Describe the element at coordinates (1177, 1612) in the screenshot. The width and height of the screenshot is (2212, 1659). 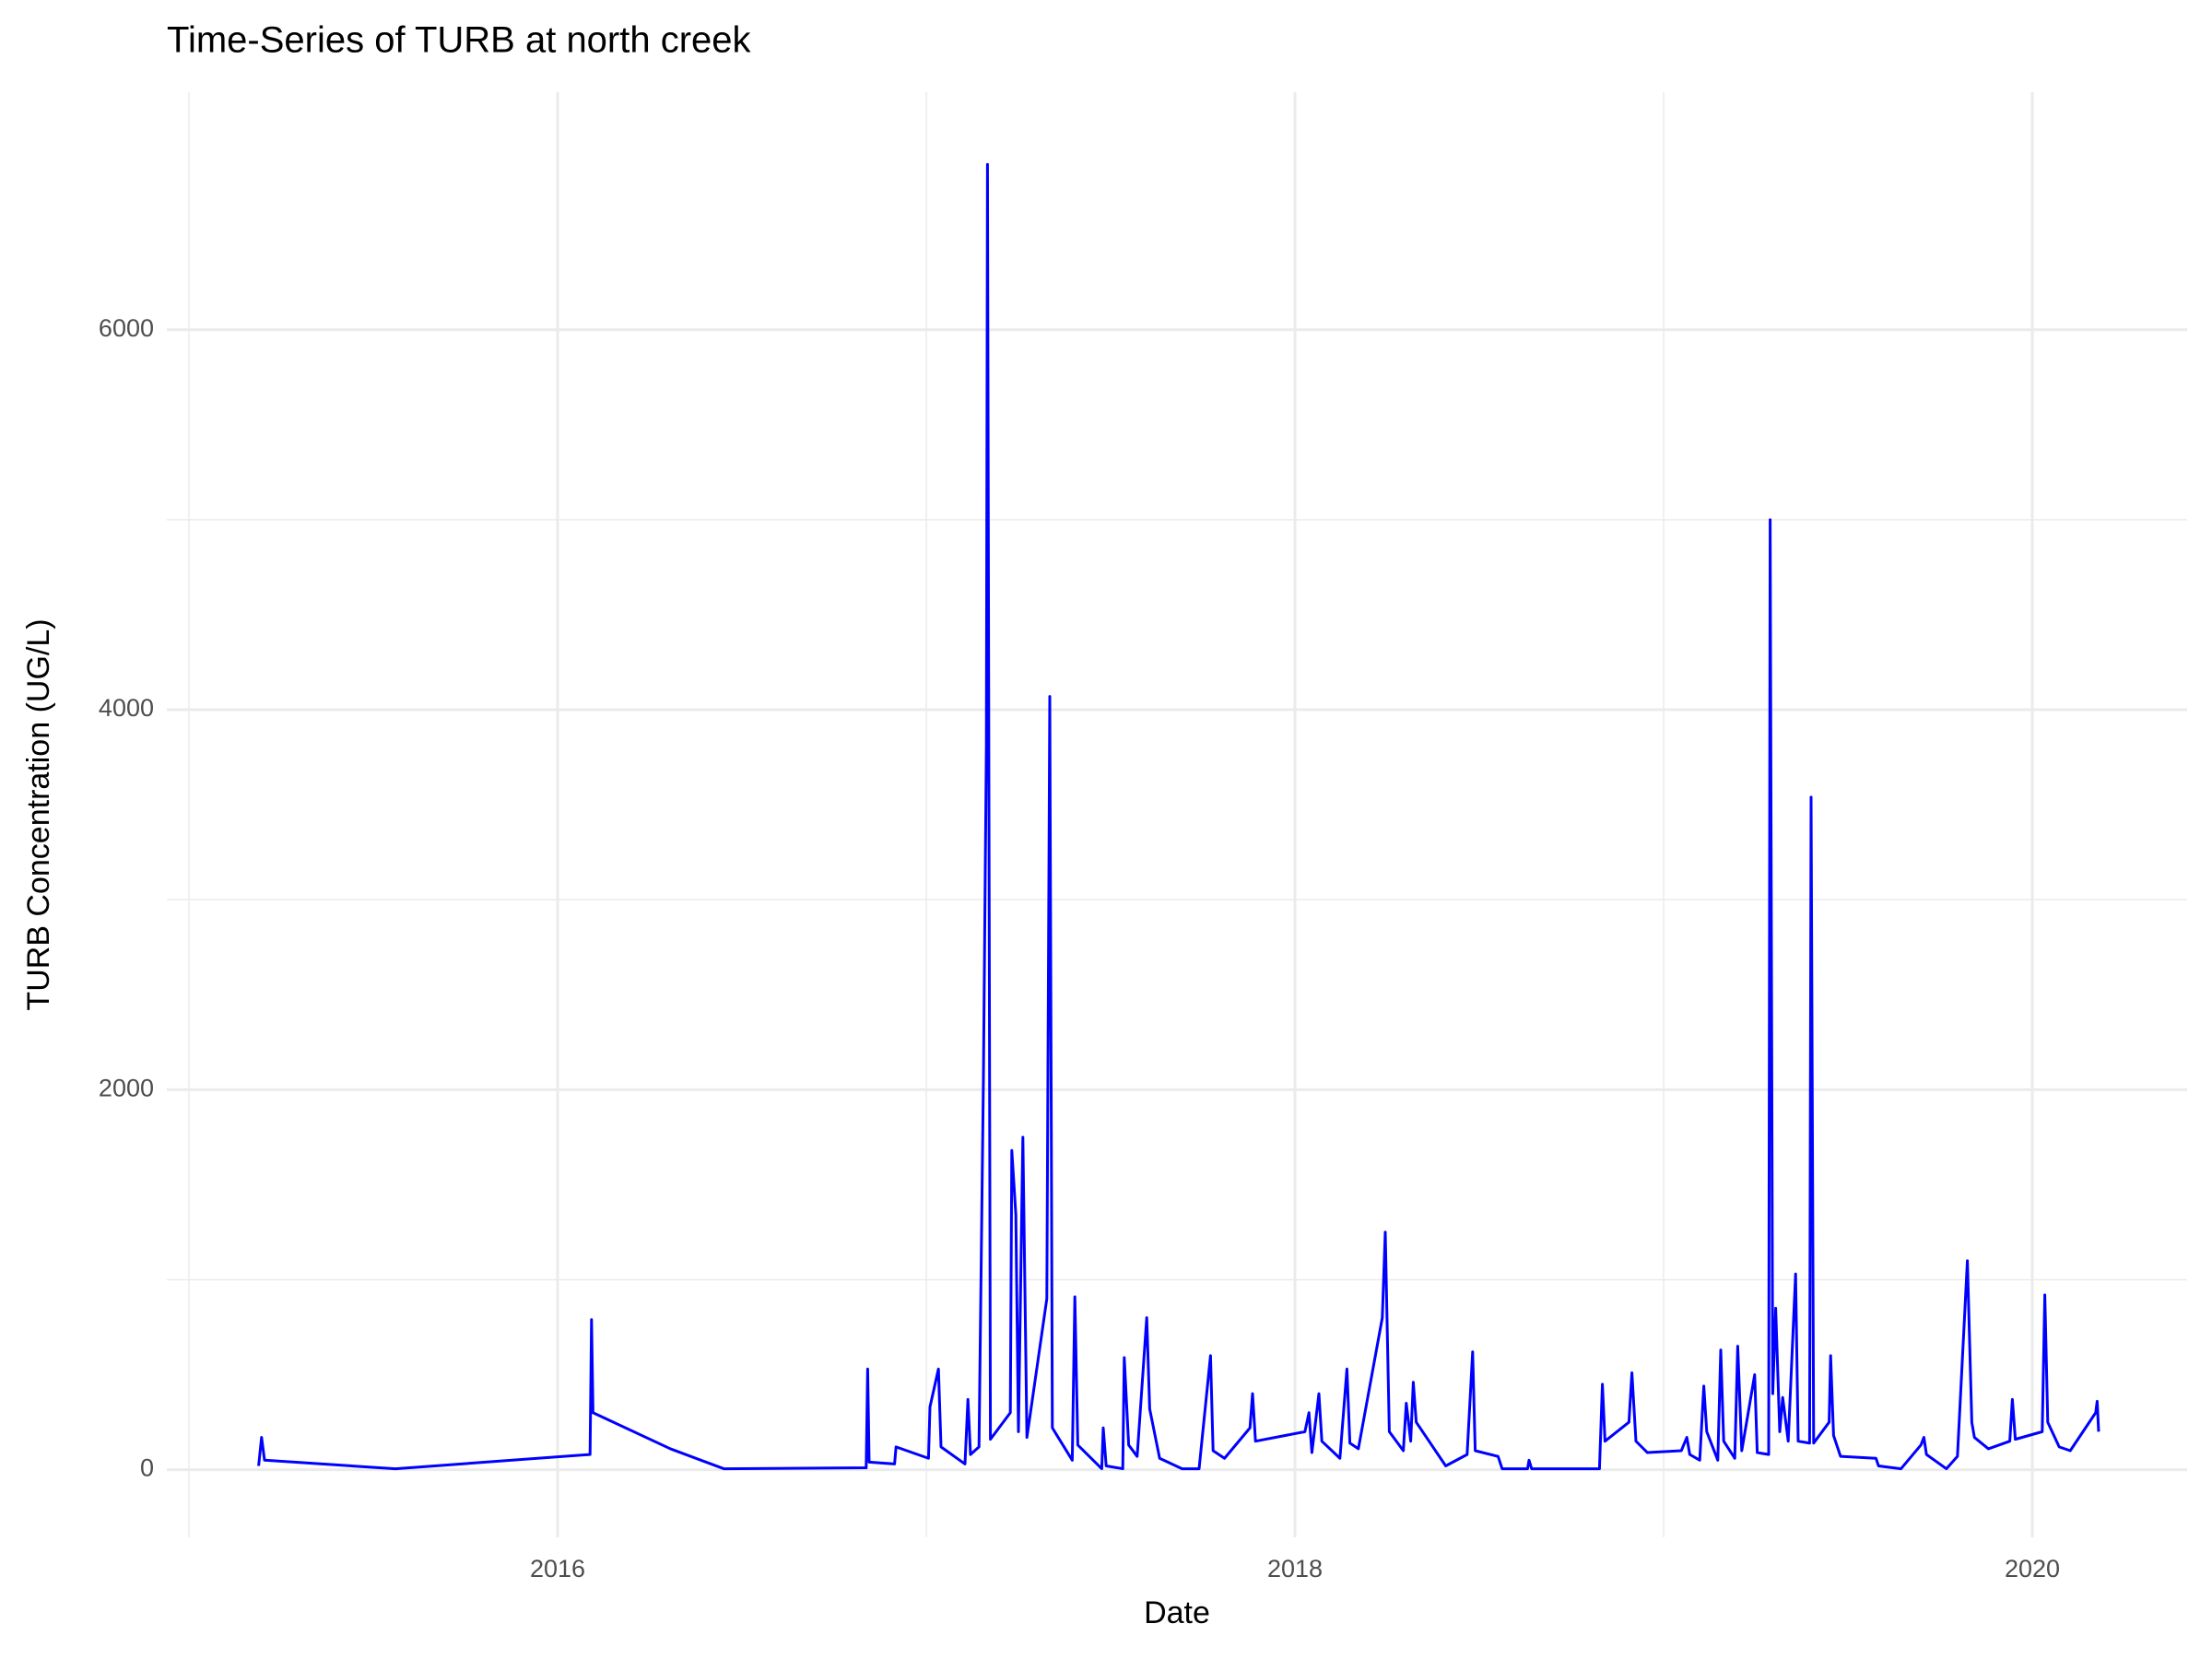
I see `x-axis-title: Date` at that location.